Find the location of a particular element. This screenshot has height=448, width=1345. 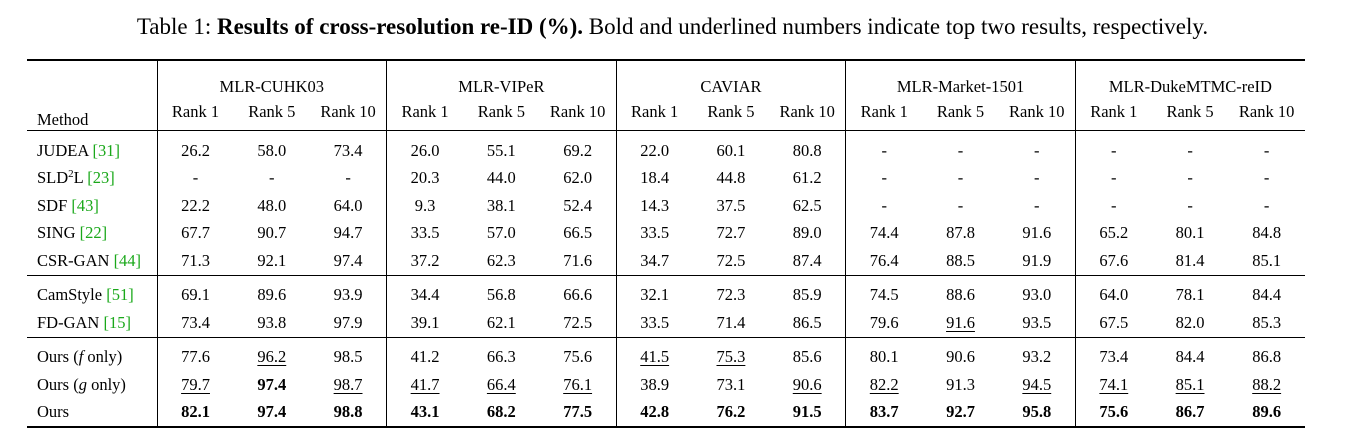

method-cell: CamStyle [51] is located at coordinates (92, 291).